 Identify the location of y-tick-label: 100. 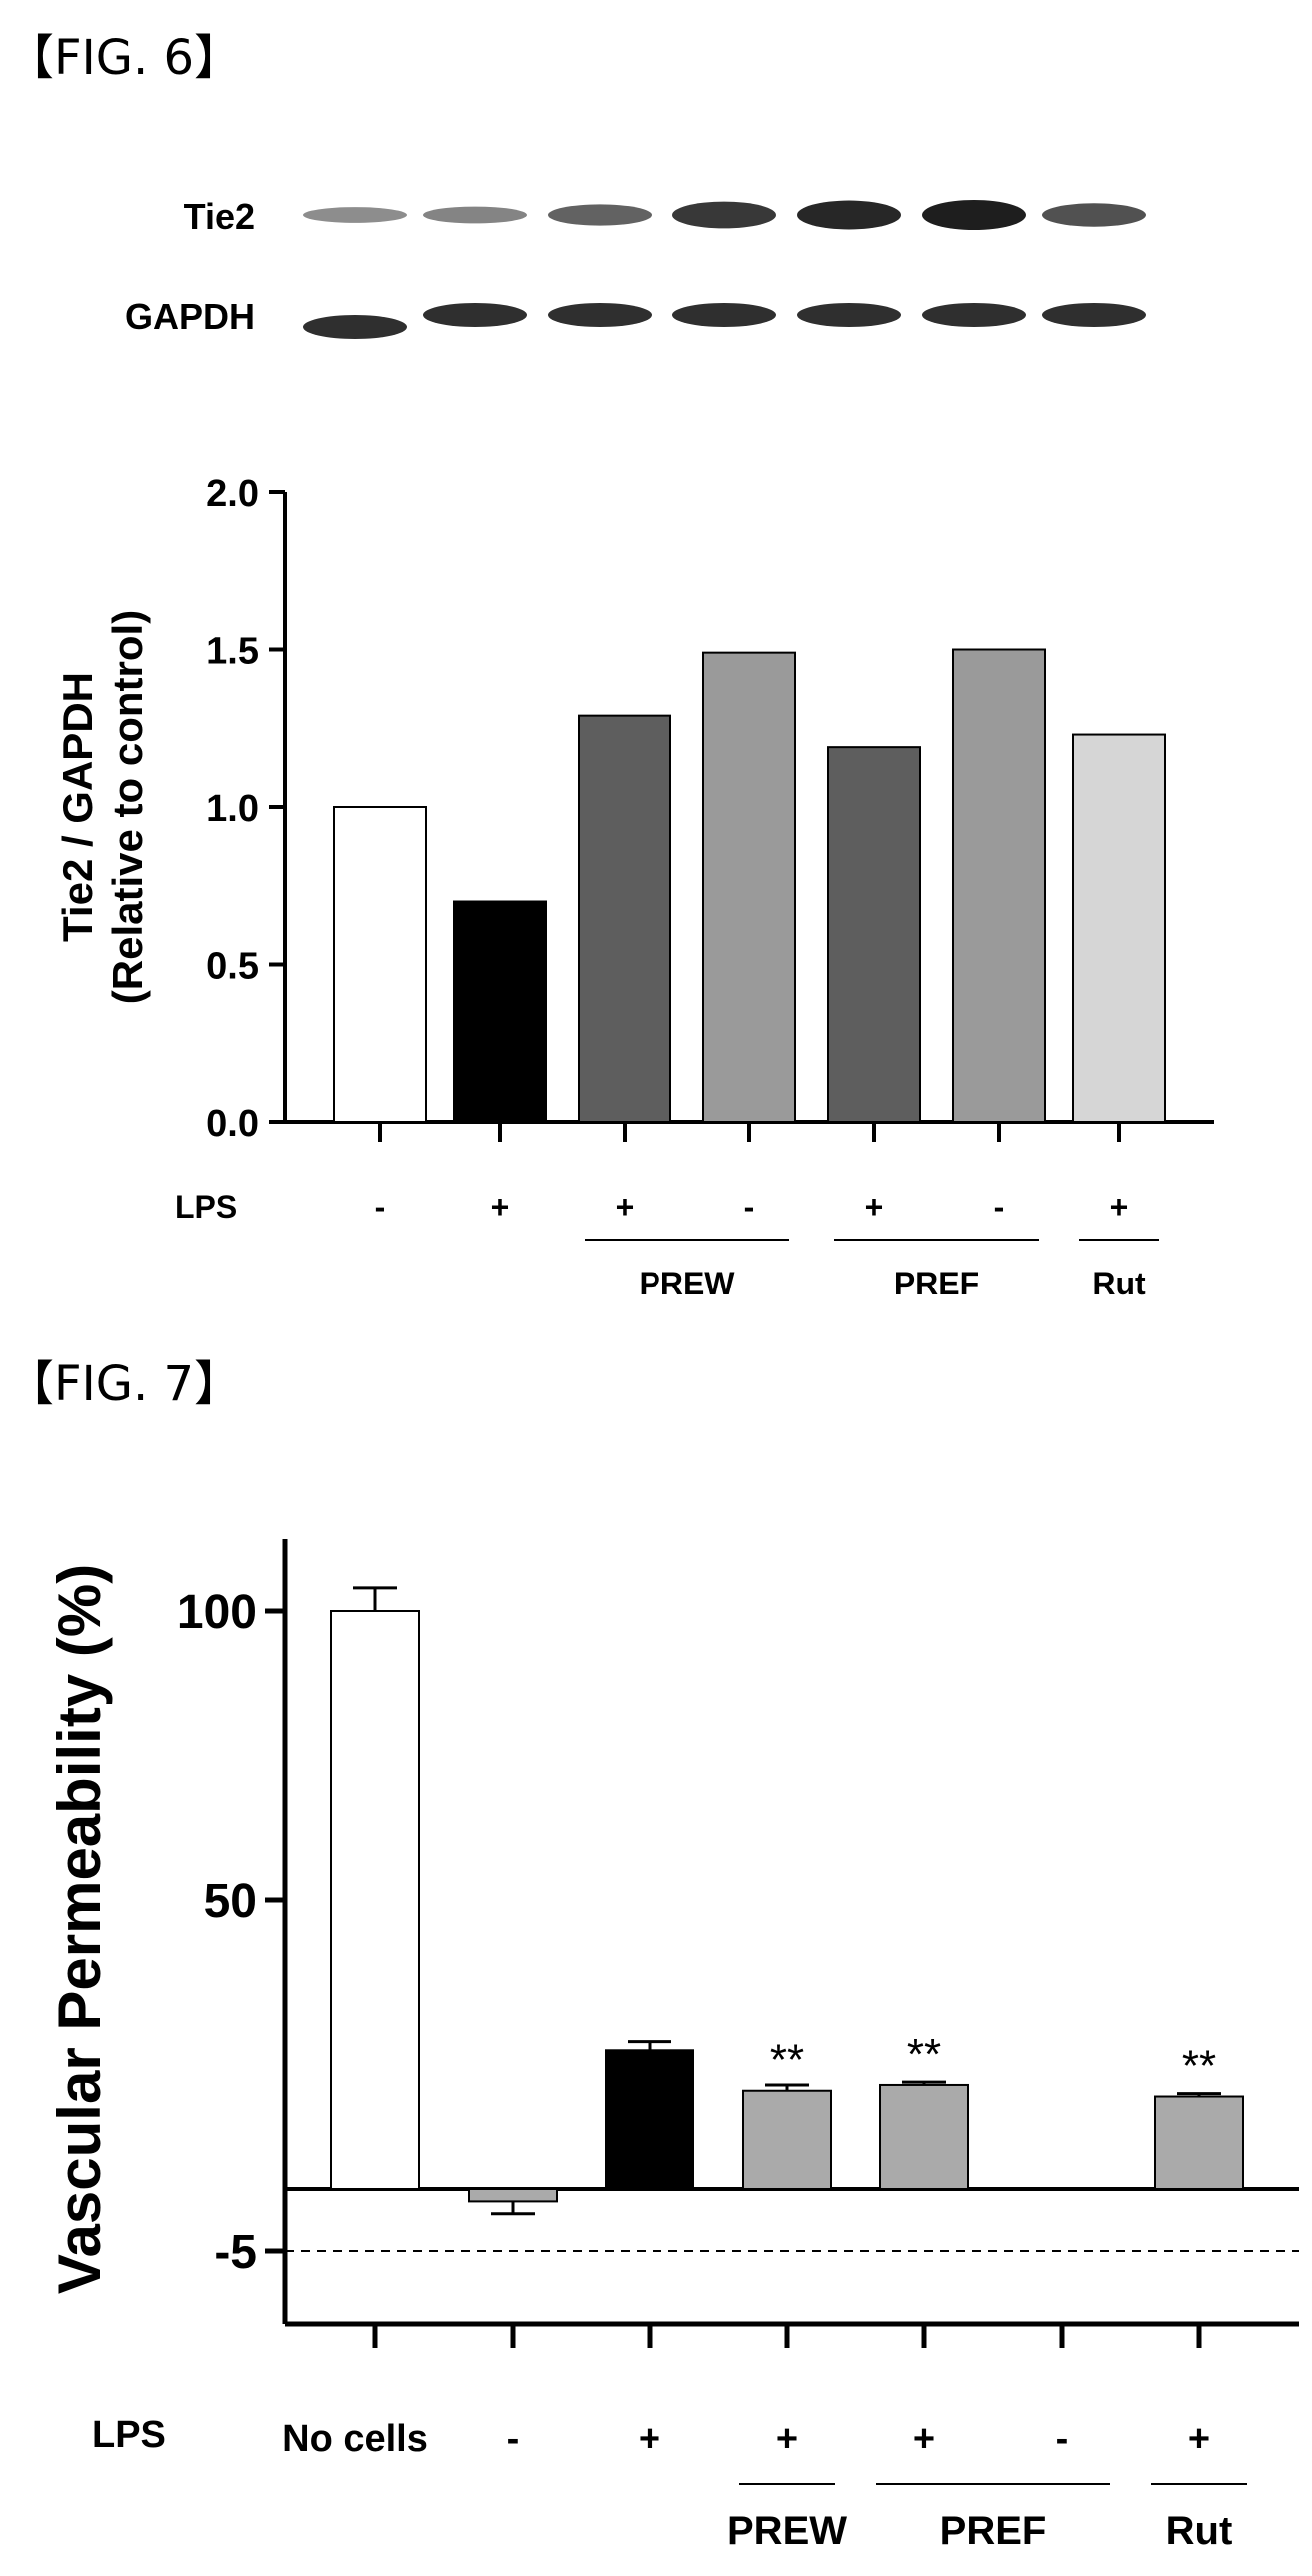
(217, 1612).